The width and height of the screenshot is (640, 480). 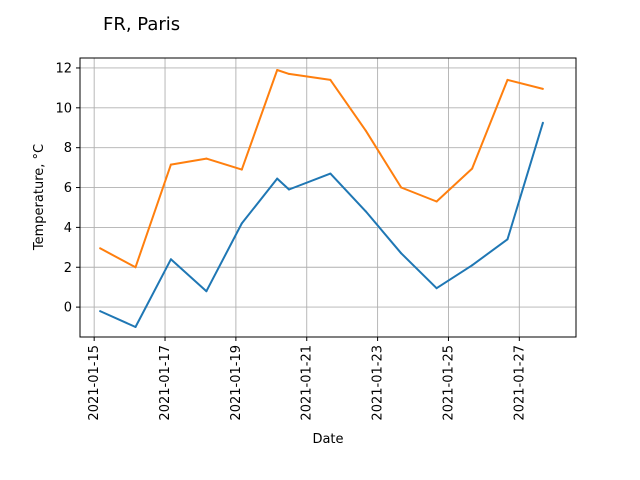 I want to click on x-tick-label: 2021-01-25, so click(x=448, y=383).